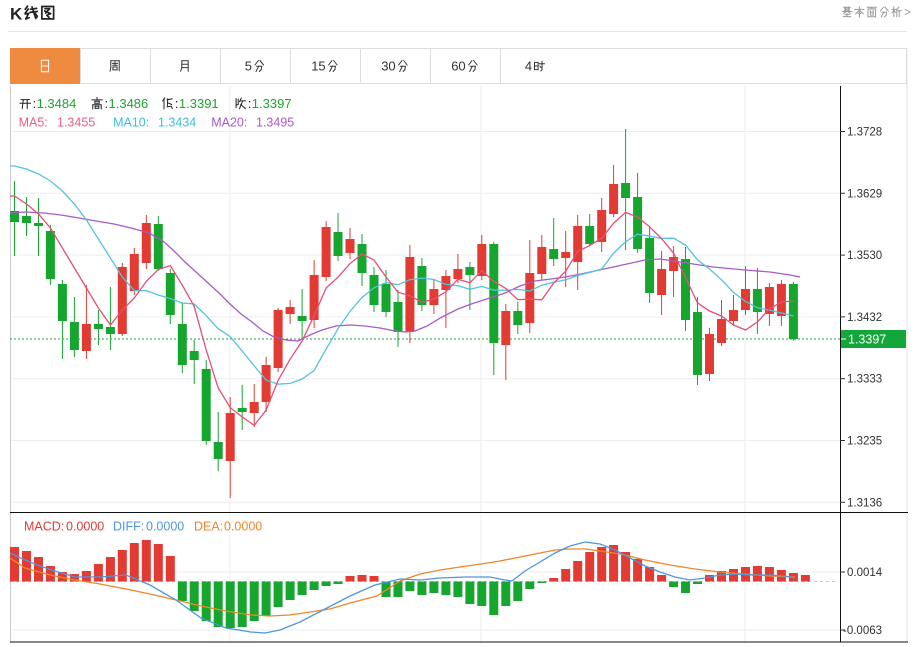  What do you see at coordinates (229, 123) in the screenshot?
I see `svg-text: MA20:` at bounding box center [229, 123].